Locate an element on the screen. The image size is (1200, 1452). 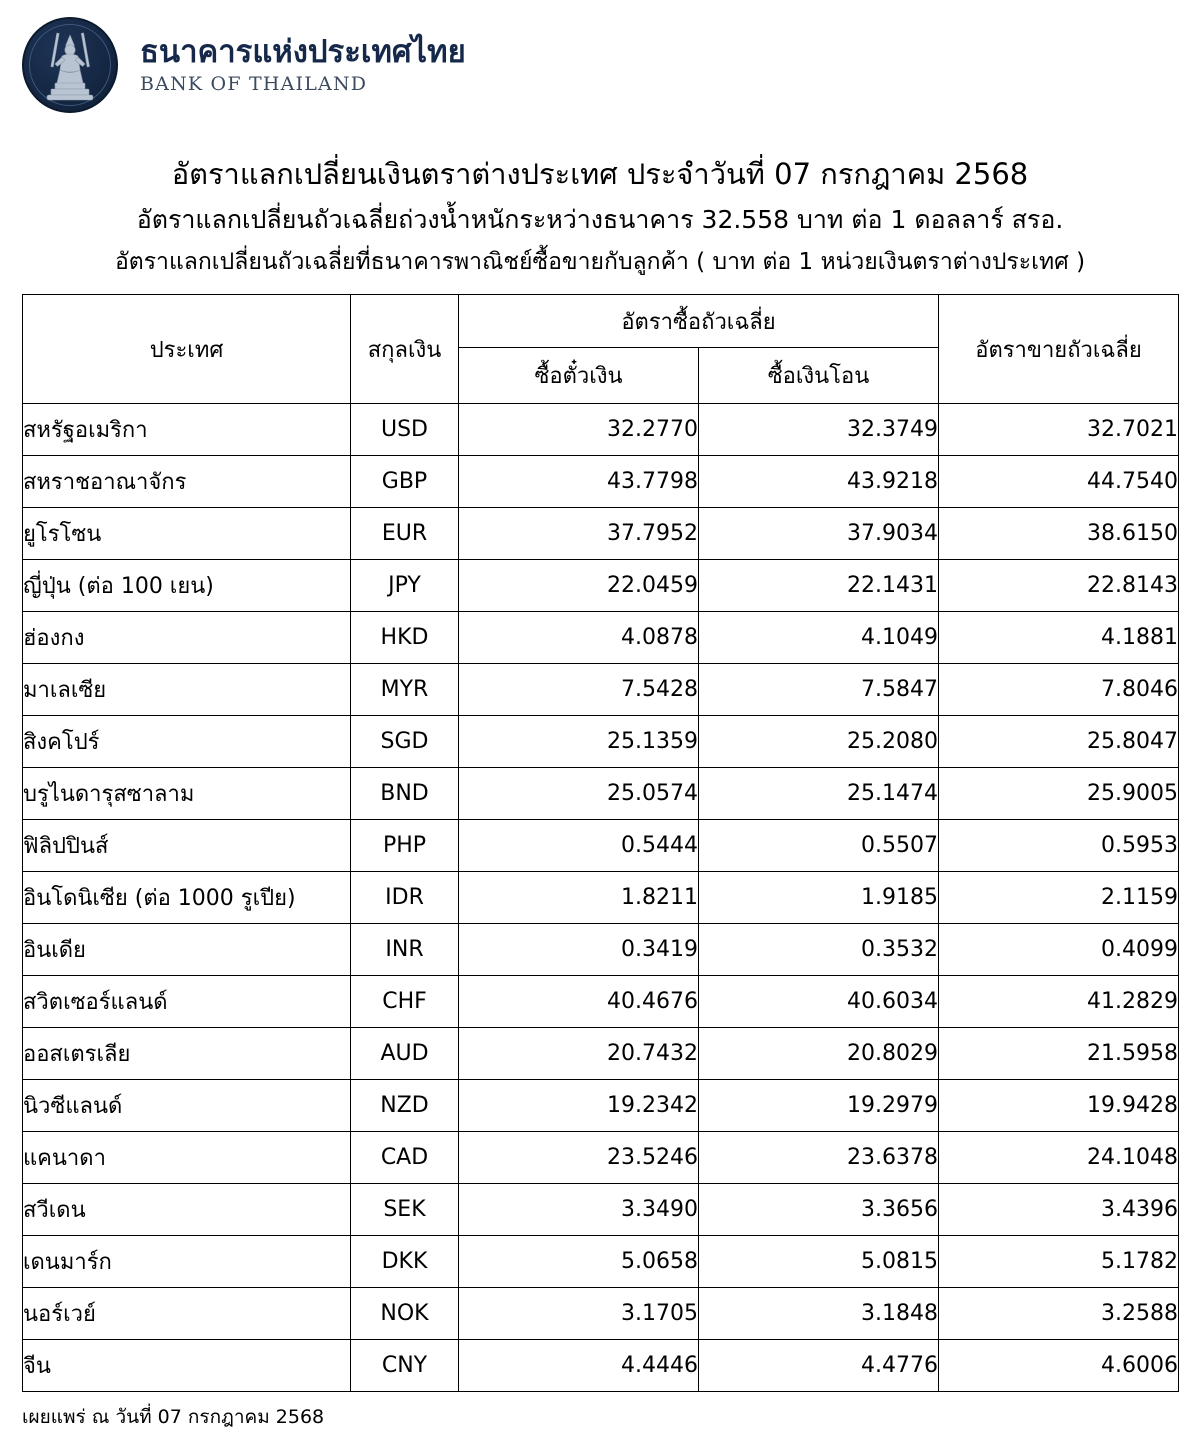
cell-country: นิวซีแลนด์ is located at coordinates (186, 1106).